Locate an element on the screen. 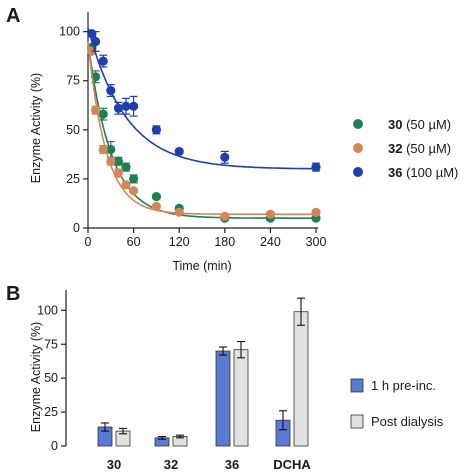  chart-a-y-tick-label: 50 is located at coordinates (73, 130).